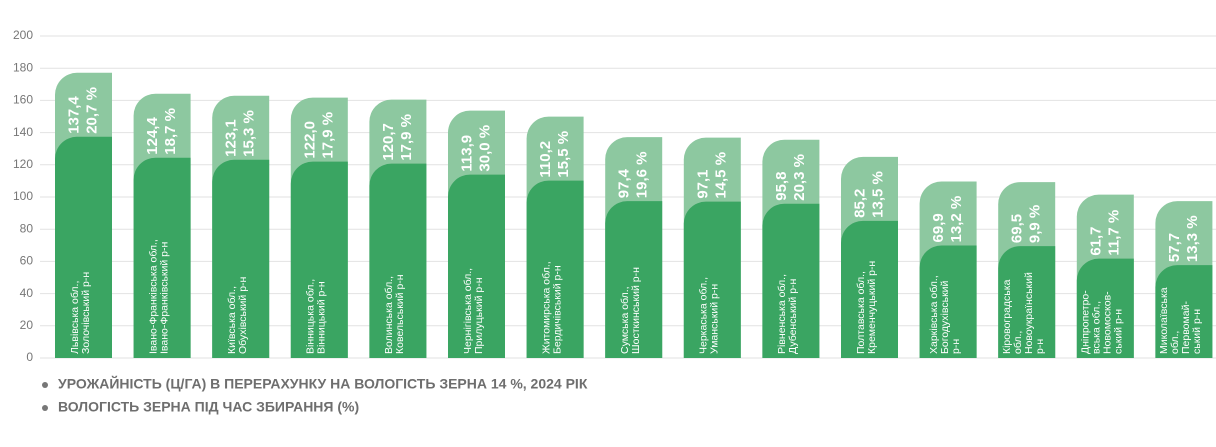 This screenshot has width=1216, height=447. What do you see at coordinates (1192, 238) in the screenshot?
I see `moisture-label: 13,3 %` at bounding box center [1192, 238].